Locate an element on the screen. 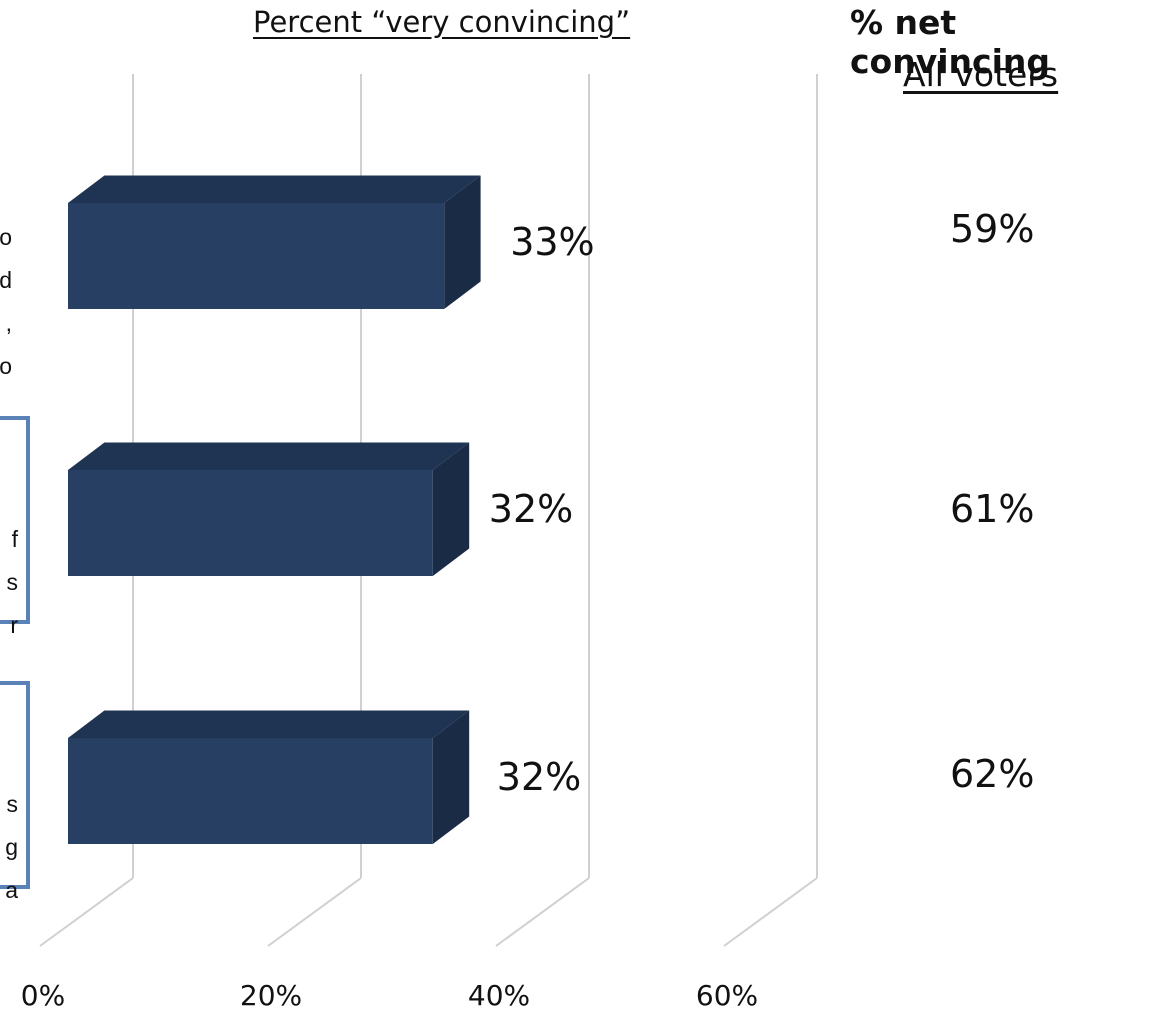 The width and height of the screenshot is (1161, 1011). data-label-1: 33% is located at coordinates (552, 242).